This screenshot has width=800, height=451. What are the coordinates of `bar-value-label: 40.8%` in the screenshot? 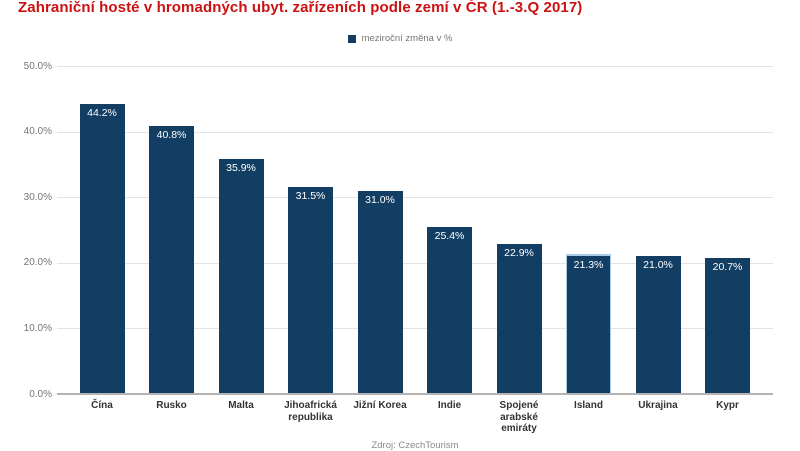 It's located at (171, 135).